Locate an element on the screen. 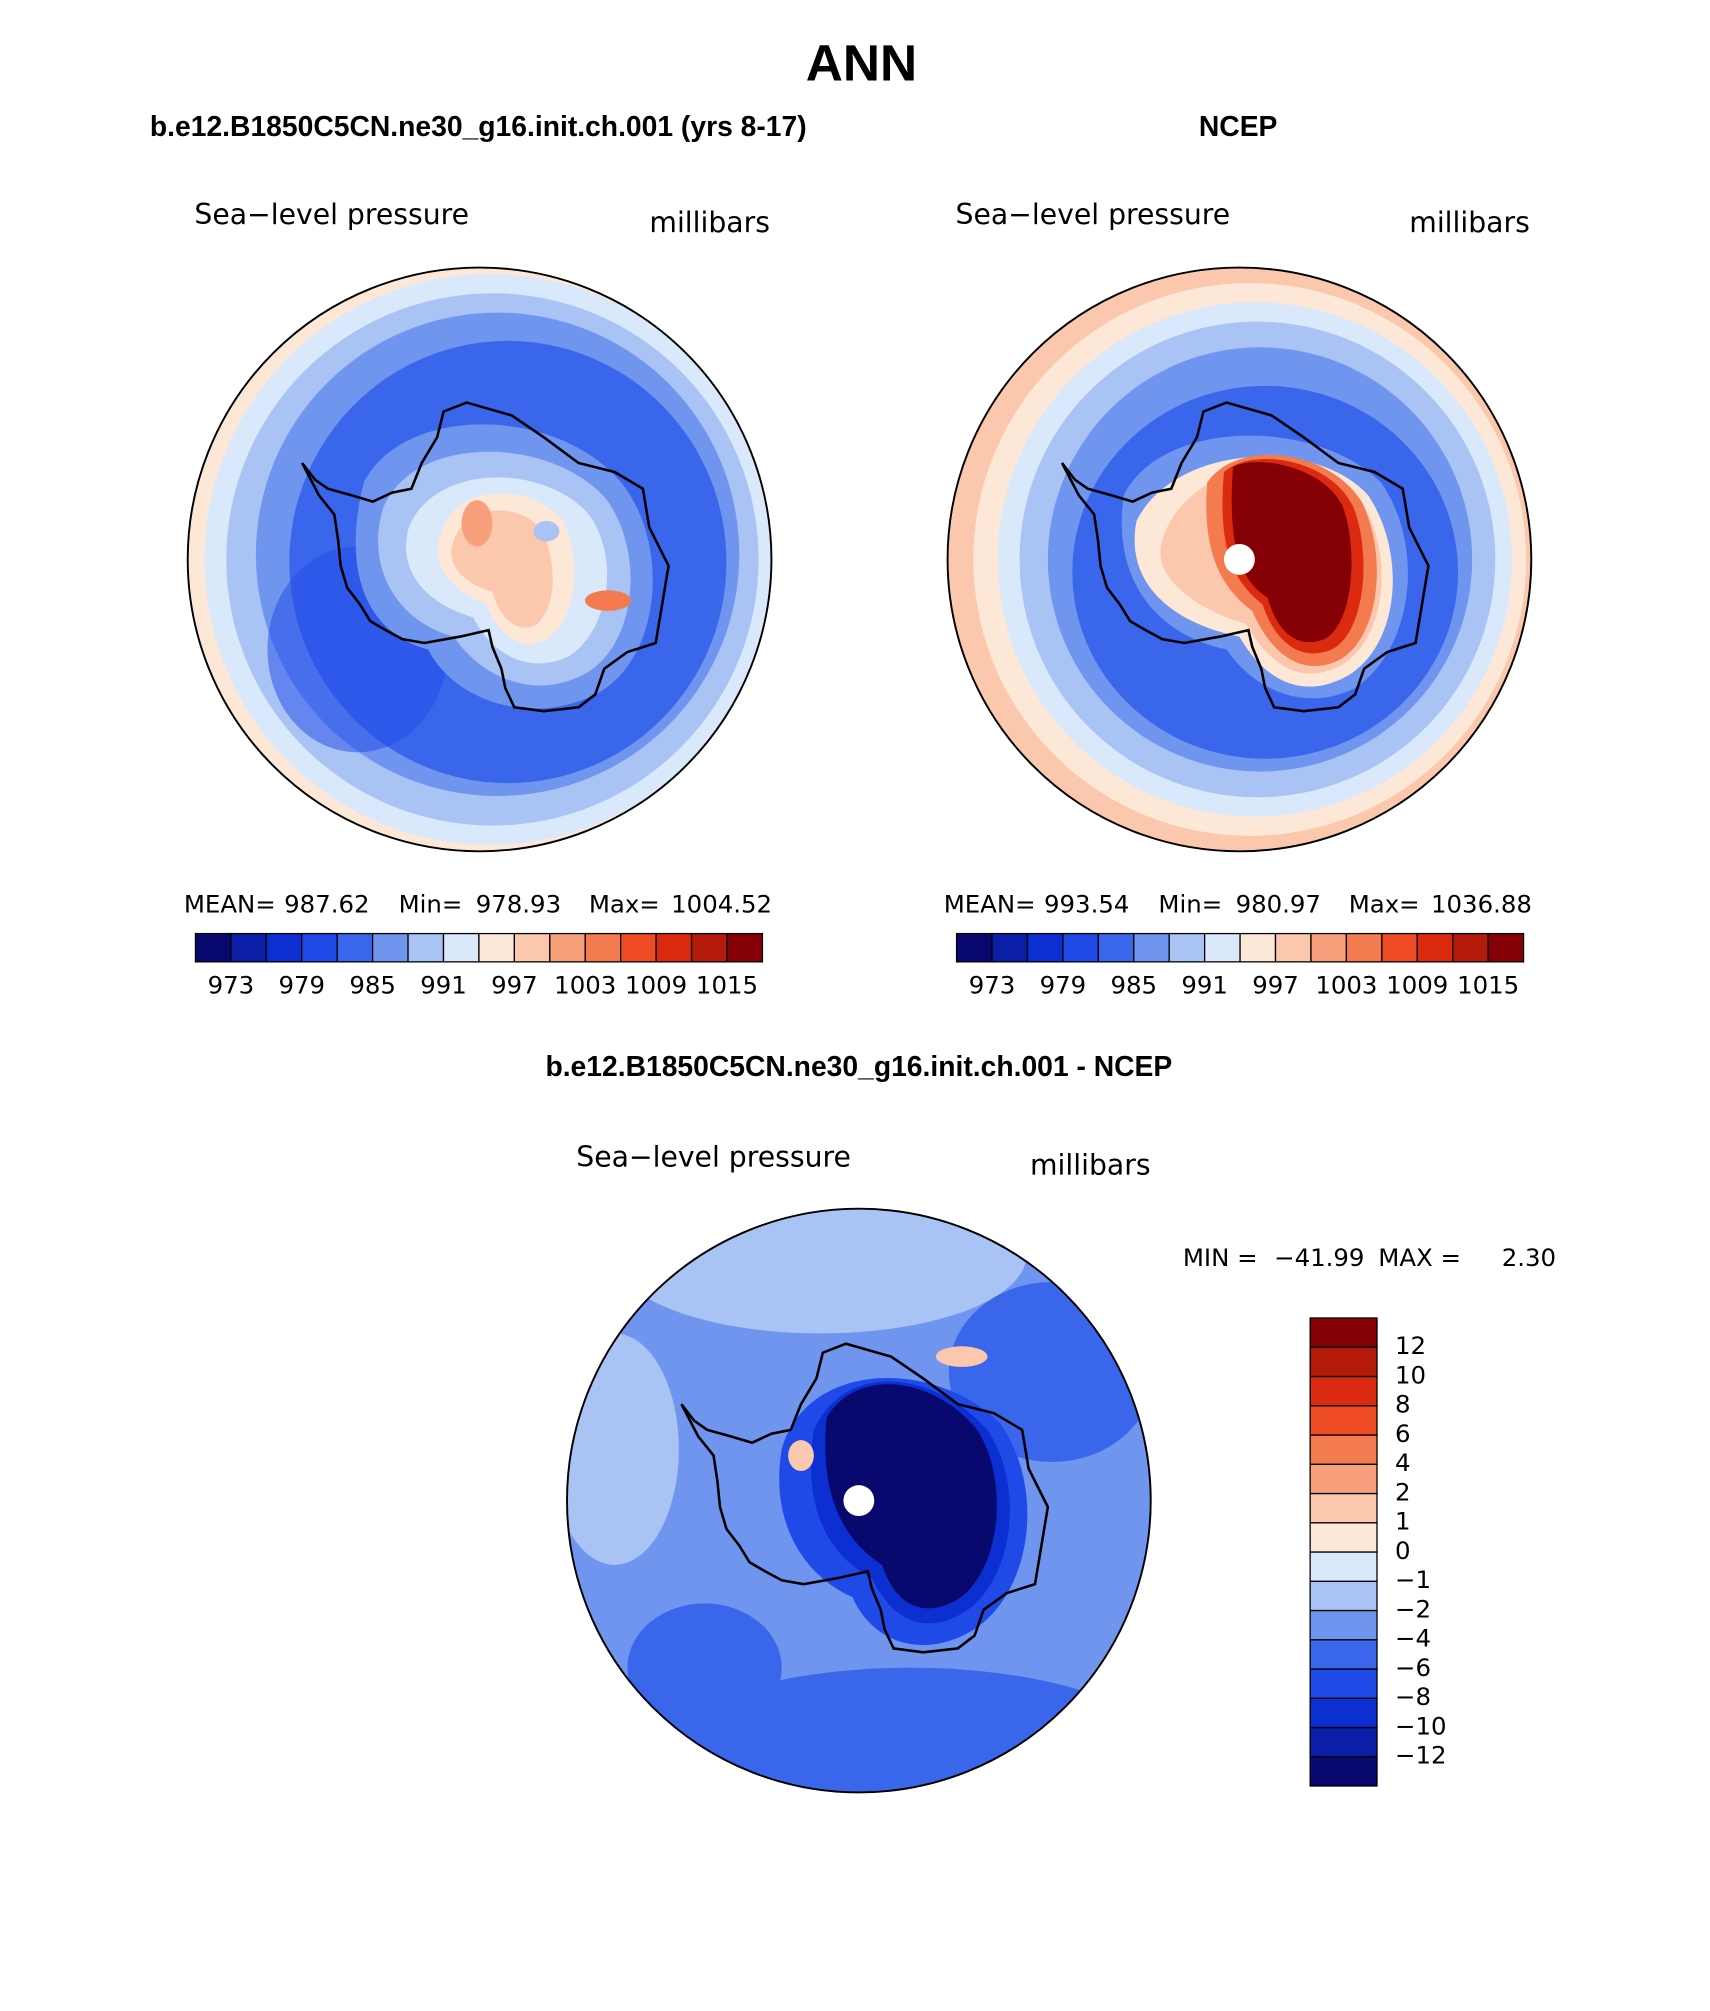 The width and height of the screenshot is (1710, 2011). stat-value: −41.99 is located at coordinates (1319, 1257).